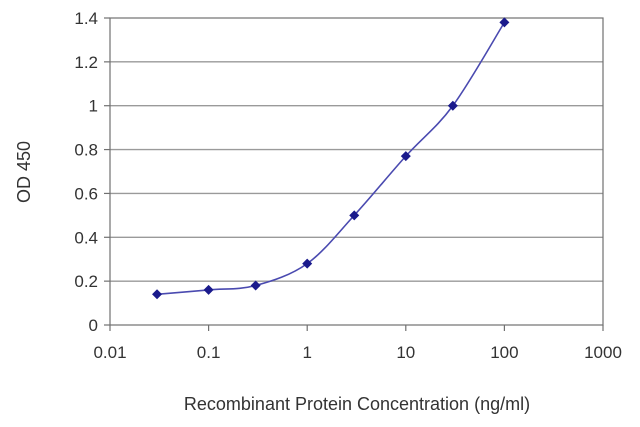  I want to click on y-tick-labels: 0 0.2 0.4 0.6 0.8 1 1.2 1.4, so click(86, 172).